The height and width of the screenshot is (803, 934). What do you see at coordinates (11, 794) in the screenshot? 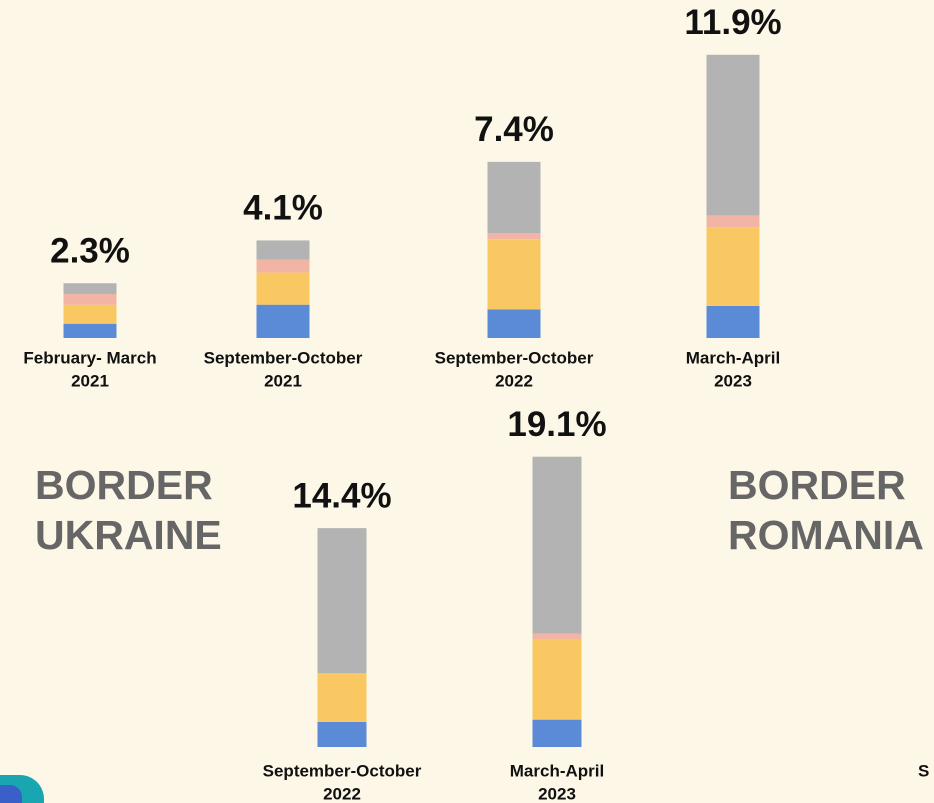
I see `logo` at bounding box center [11, 794].